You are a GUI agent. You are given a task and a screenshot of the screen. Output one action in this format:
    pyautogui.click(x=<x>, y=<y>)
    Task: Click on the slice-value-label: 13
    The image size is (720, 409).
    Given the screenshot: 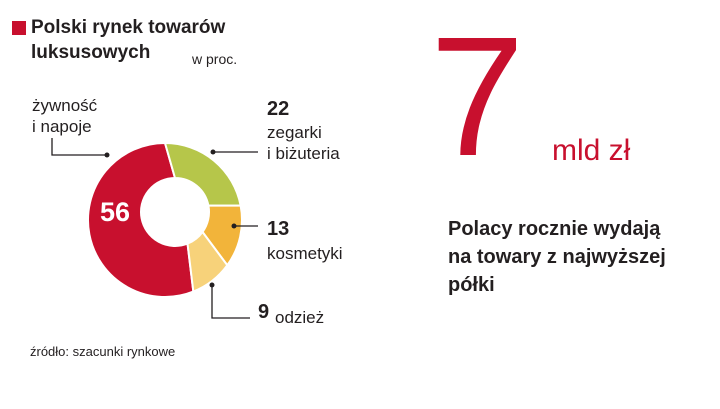 What is the action you would take?
    pyautogui.click(x=278, y=229)
    